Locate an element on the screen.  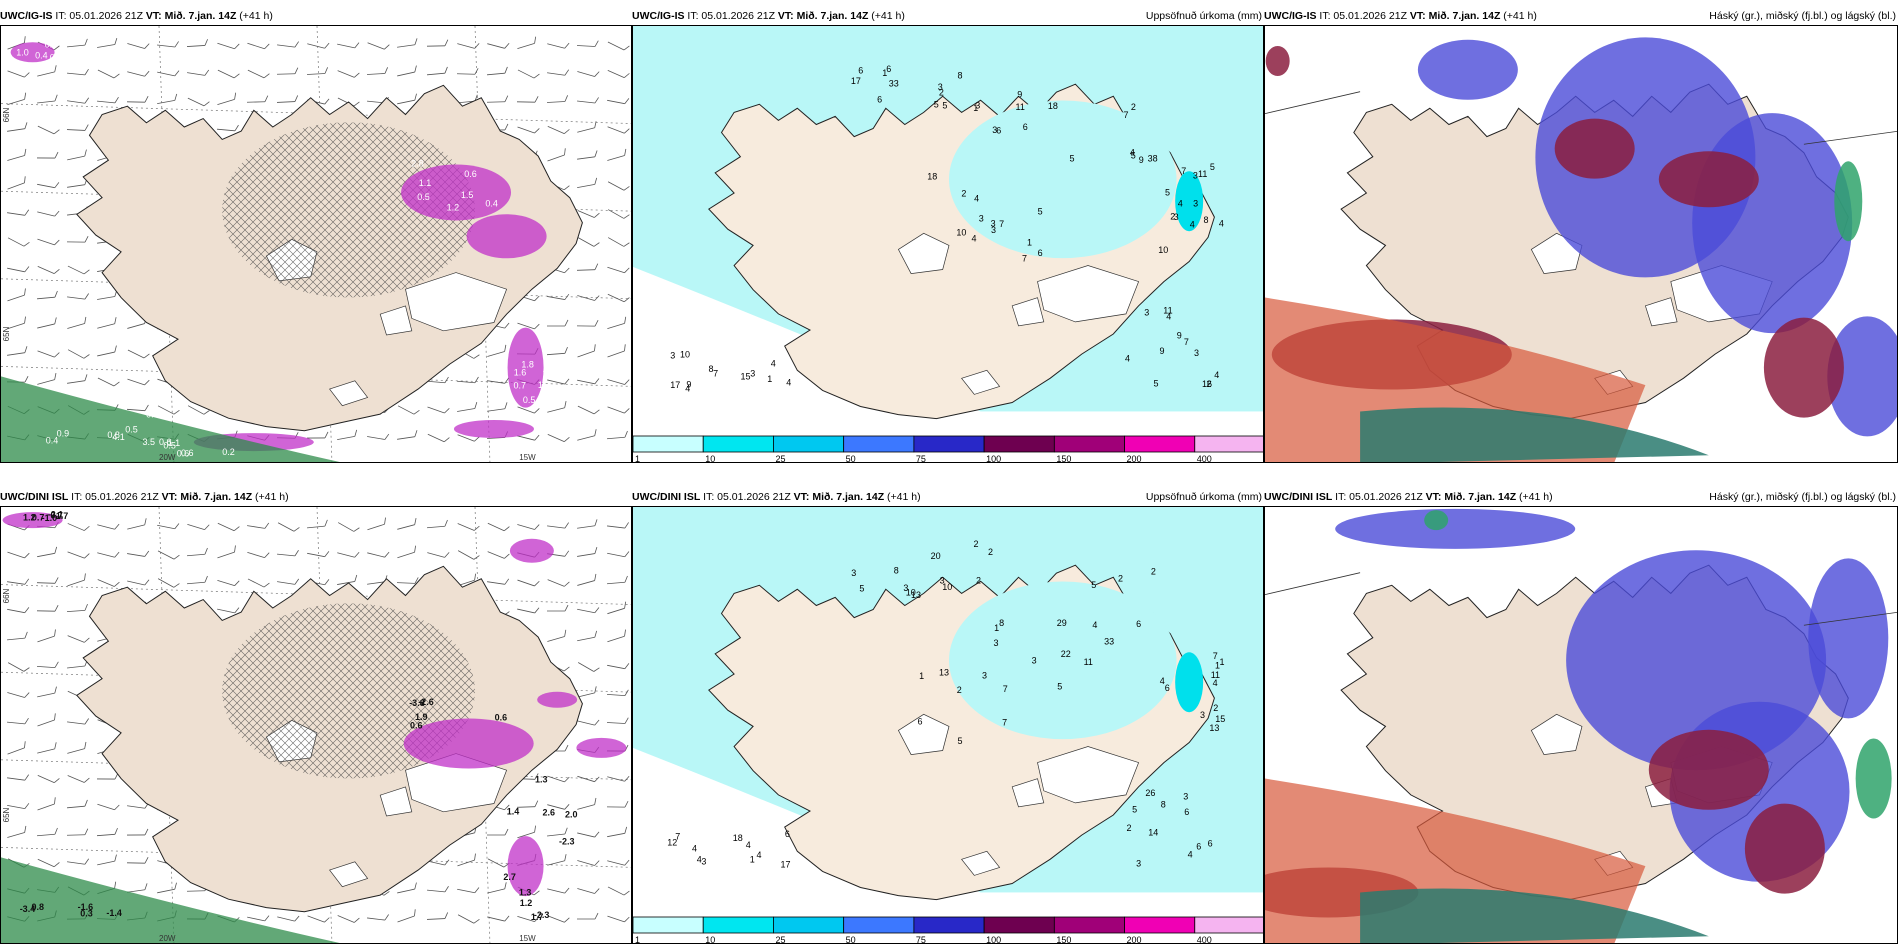
value-label: 1.3 is located at coordinates (525, 892).